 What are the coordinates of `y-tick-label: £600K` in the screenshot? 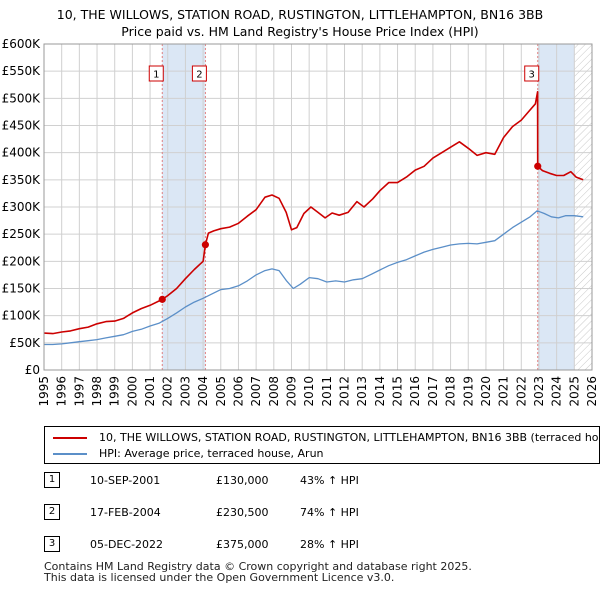 It's located at (22, 44).